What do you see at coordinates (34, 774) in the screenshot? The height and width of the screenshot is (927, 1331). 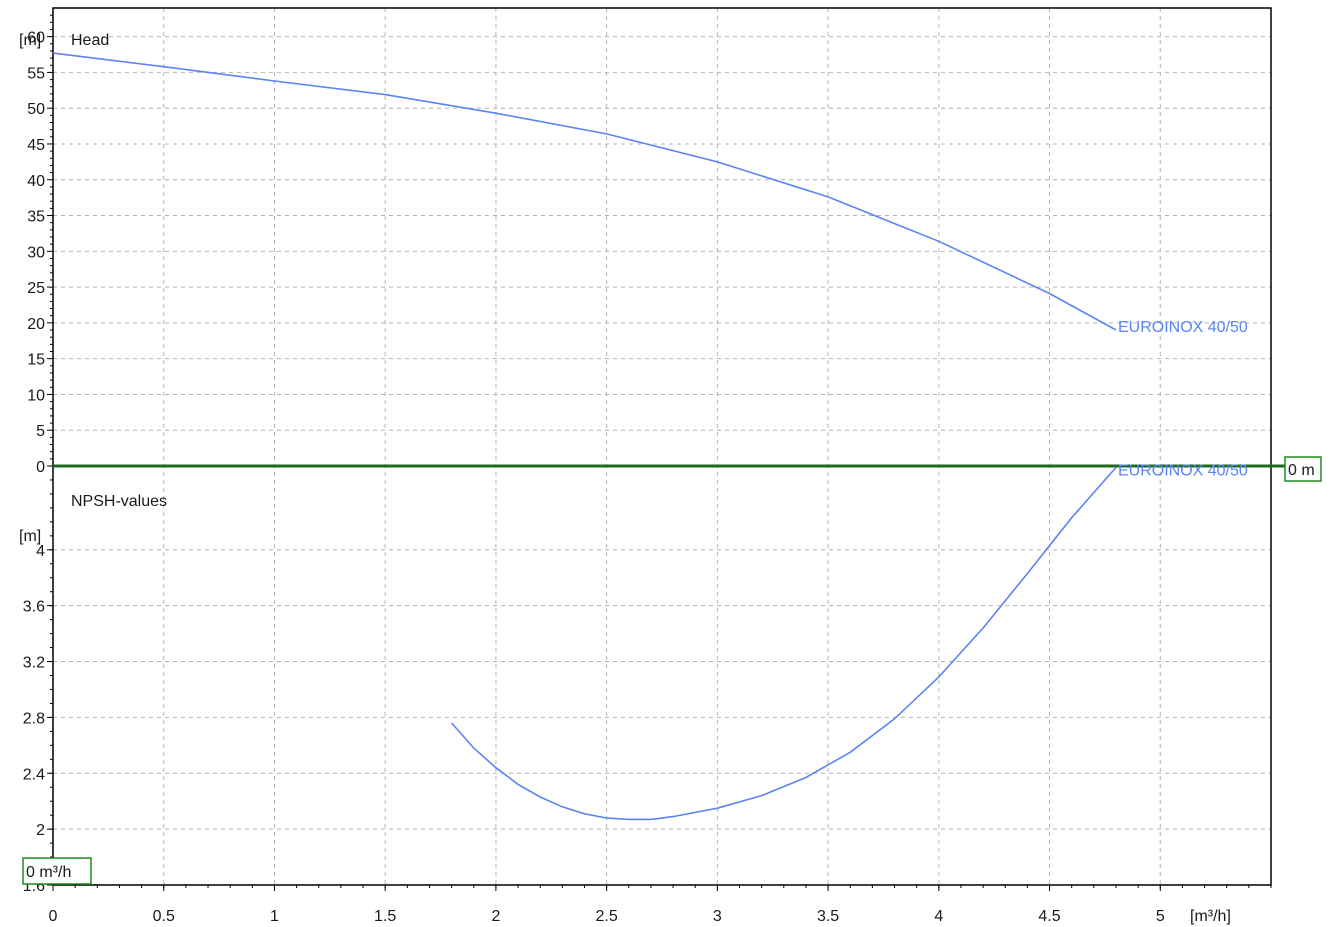 I see `npsh-y-tick-label: 2.4` at bounding box center [34, 774].